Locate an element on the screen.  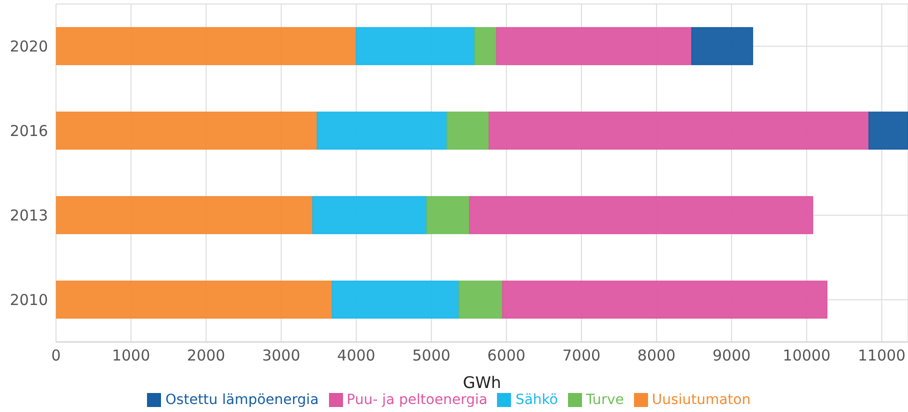
x-tick-label: 2000 is located at coordinates (206, 355).